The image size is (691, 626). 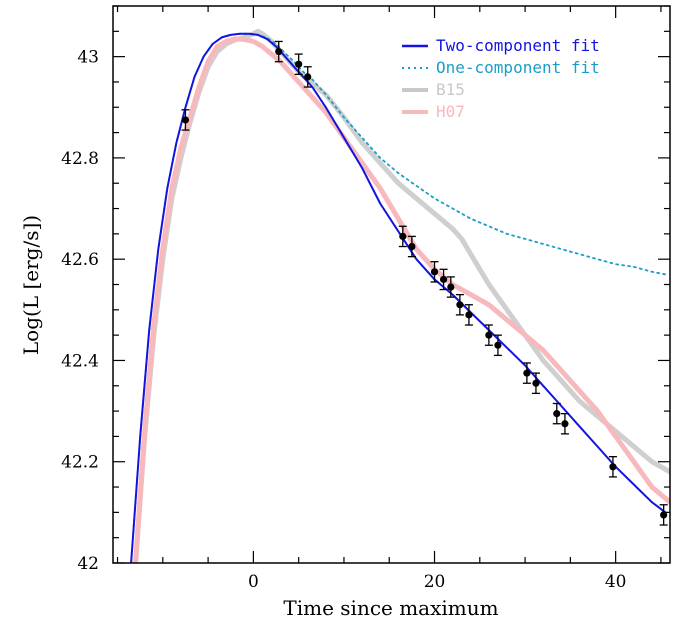 What do you see at coordinates (80, 463) in the screenshot?
I see `y-tick-label: 42.2` at bounding box center [80, 463].